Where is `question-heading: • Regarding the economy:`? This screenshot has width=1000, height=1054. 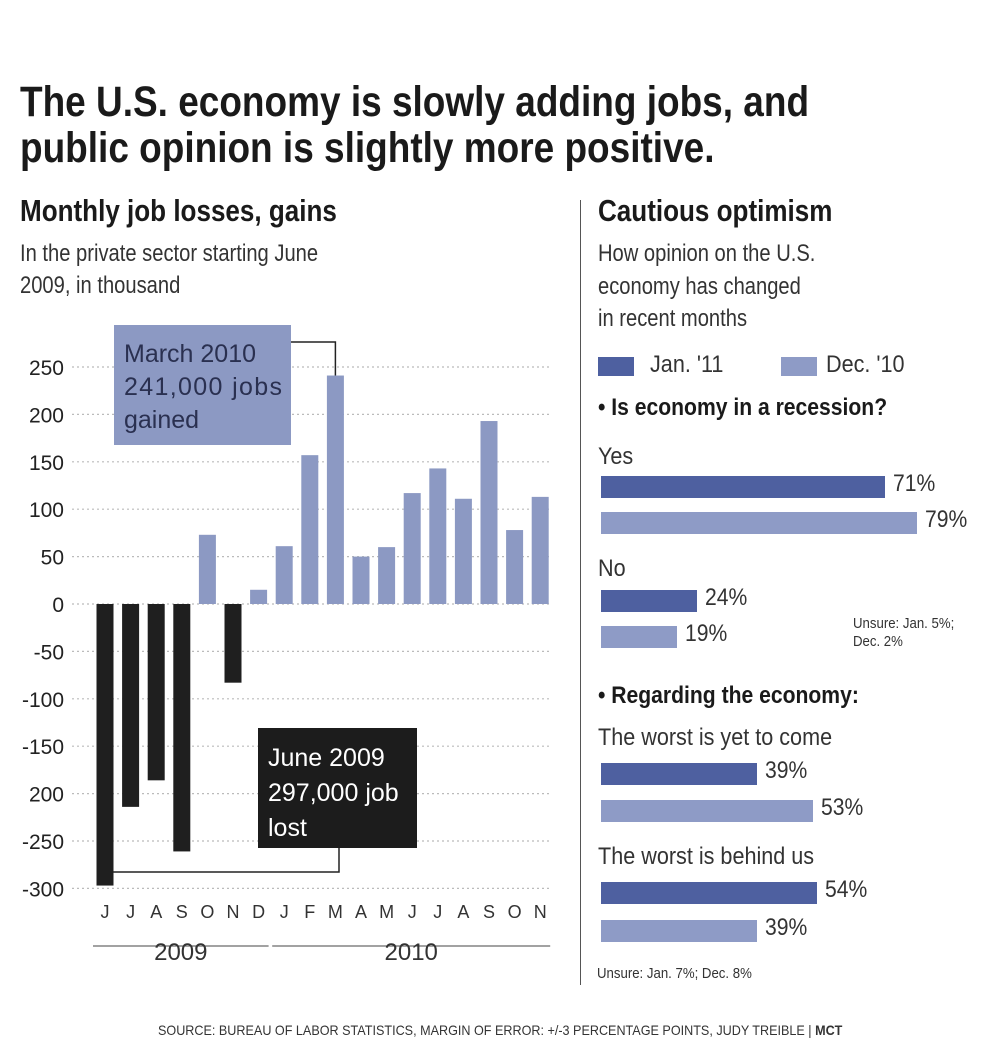 question-heading: • Regarding the economy: is located at coordinates (728, 695).